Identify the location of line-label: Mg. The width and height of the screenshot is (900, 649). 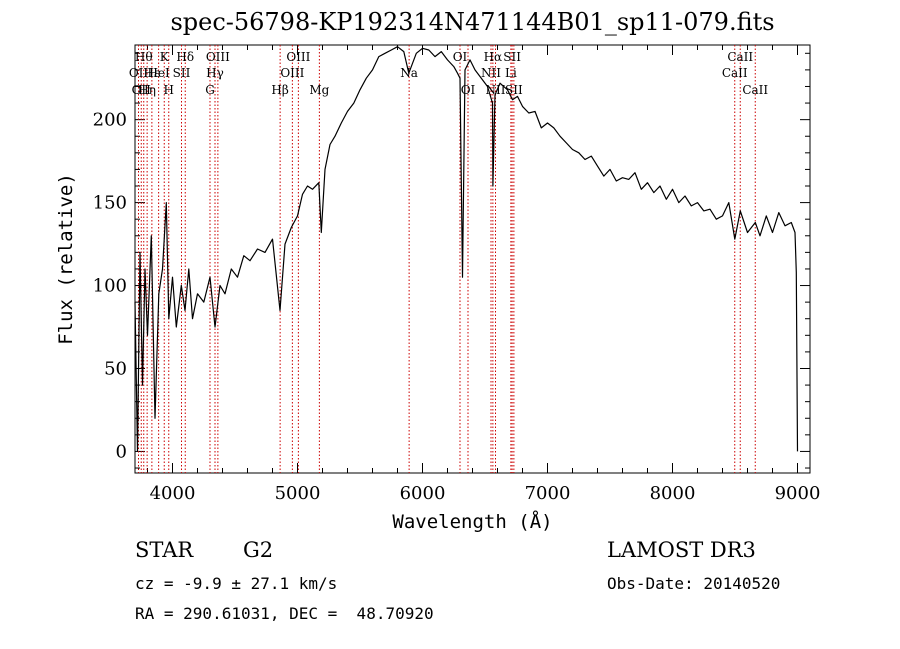
(319, 90).